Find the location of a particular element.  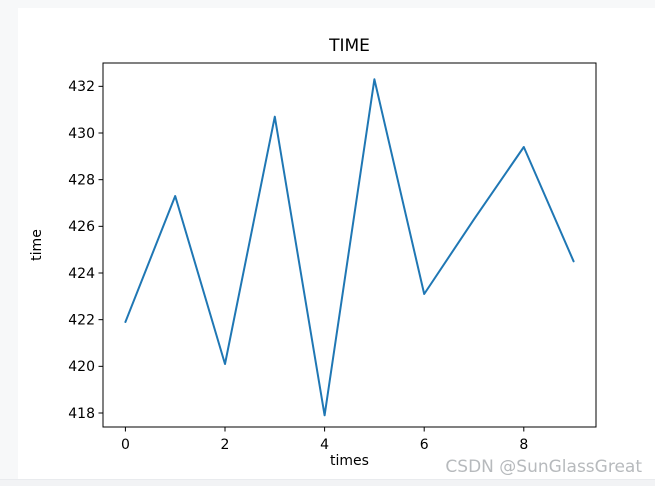

x-tick-label: 8 is located at coordinates (523, 445).